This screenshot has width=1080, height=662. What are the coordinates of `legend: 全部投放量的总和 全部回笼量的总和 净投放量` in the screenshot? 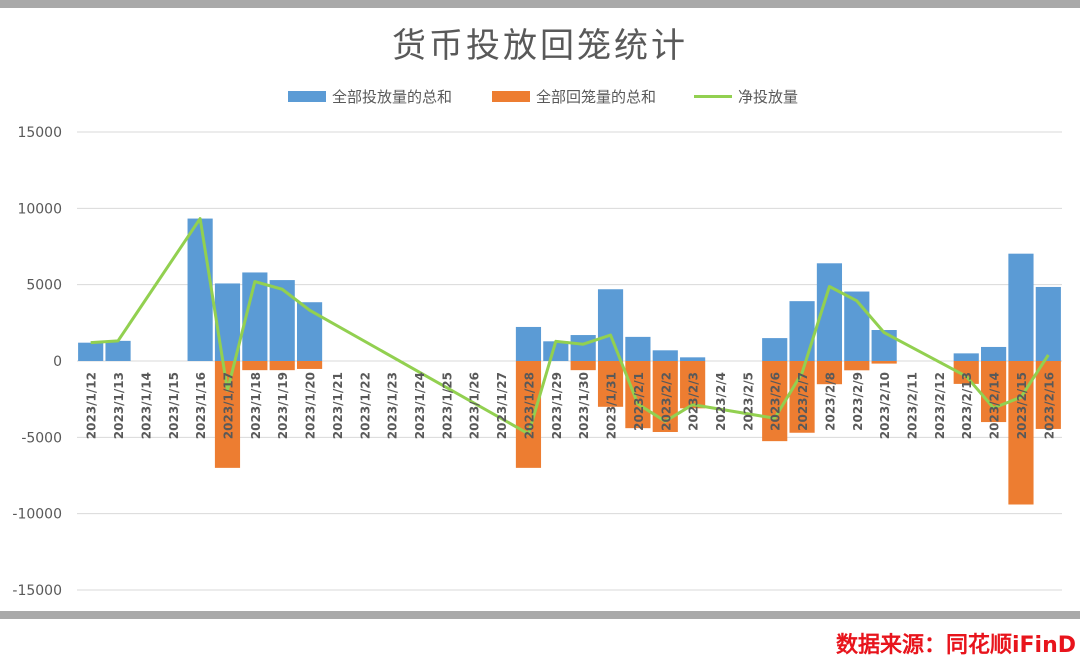 It's located at (540, 96).